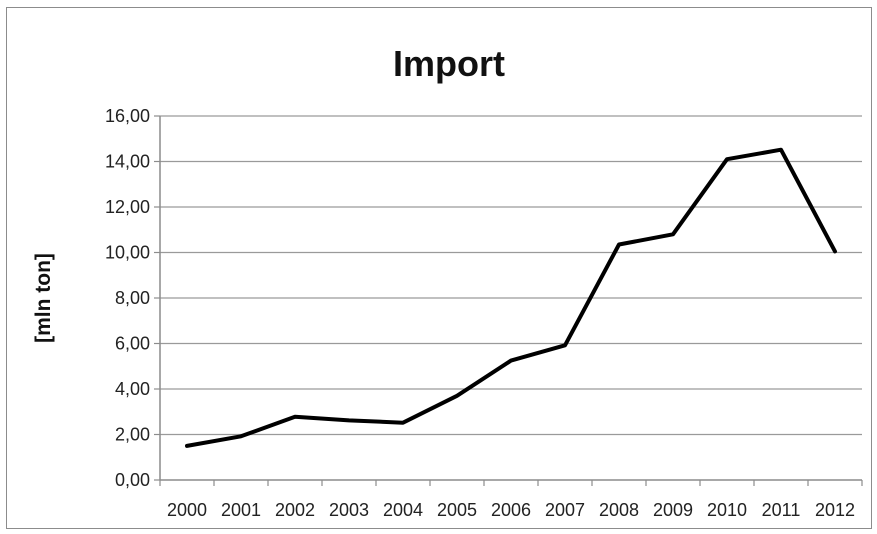  What do you see at coordinates (132, 344) in the screenshot?
I see `y-tick-label: 6,00` at bounding box center [132, 344].